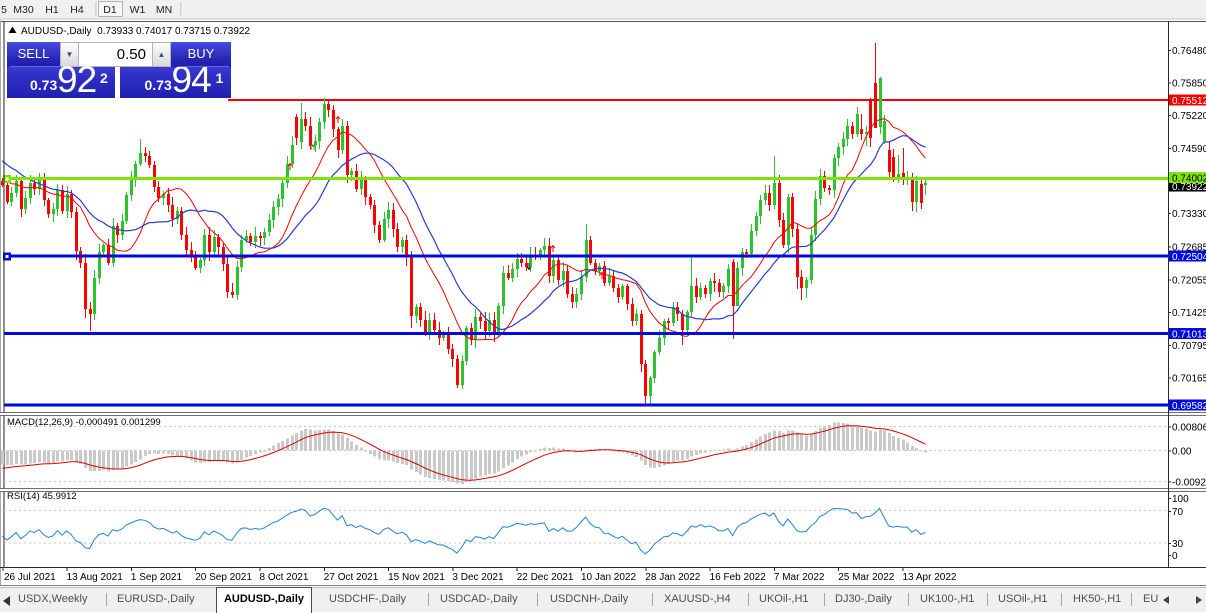  I want to click on svg-text: 0.74590, so click(1189, 149).